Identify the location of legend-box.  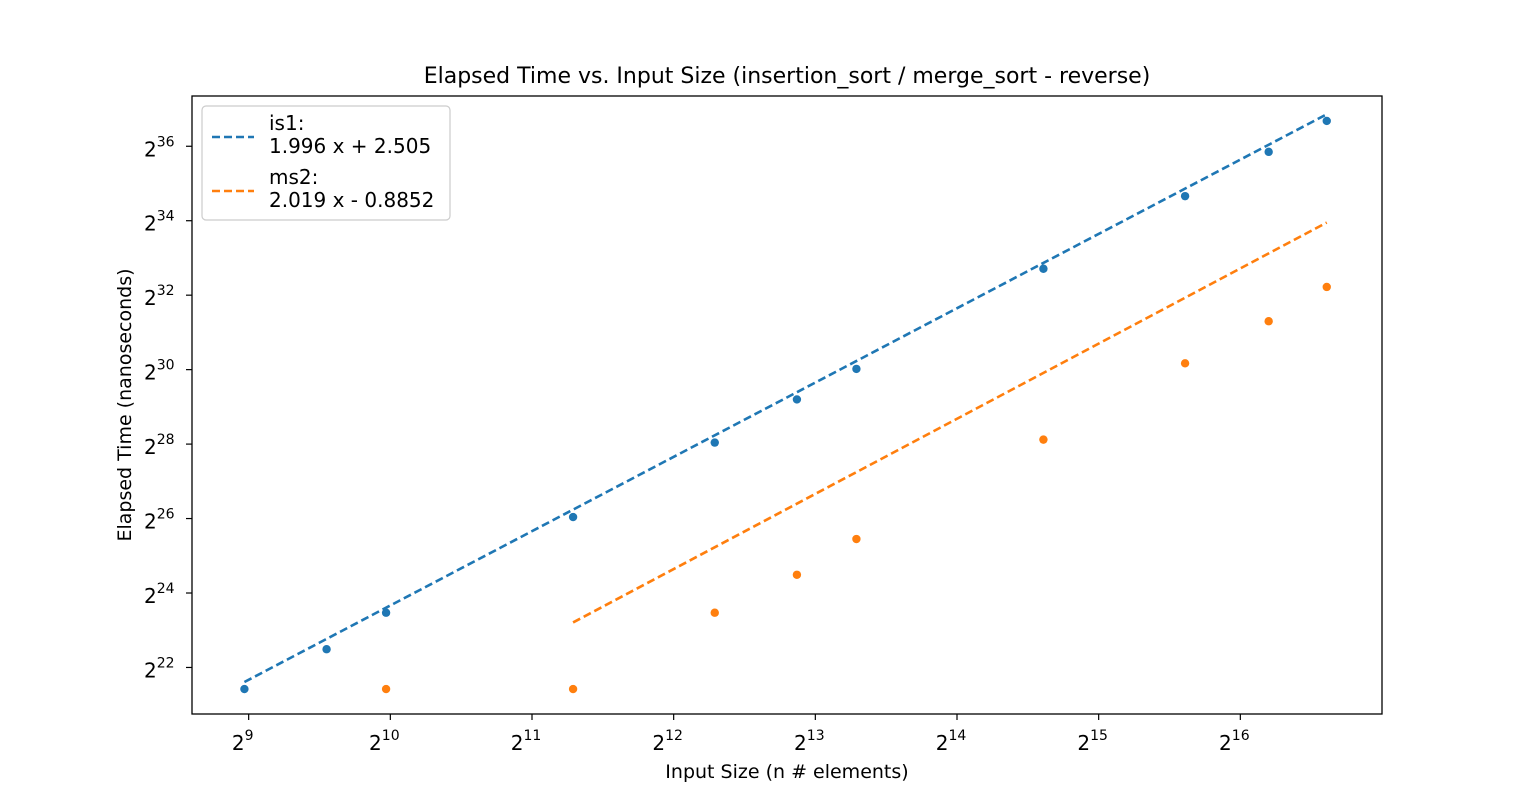
(326, 163).